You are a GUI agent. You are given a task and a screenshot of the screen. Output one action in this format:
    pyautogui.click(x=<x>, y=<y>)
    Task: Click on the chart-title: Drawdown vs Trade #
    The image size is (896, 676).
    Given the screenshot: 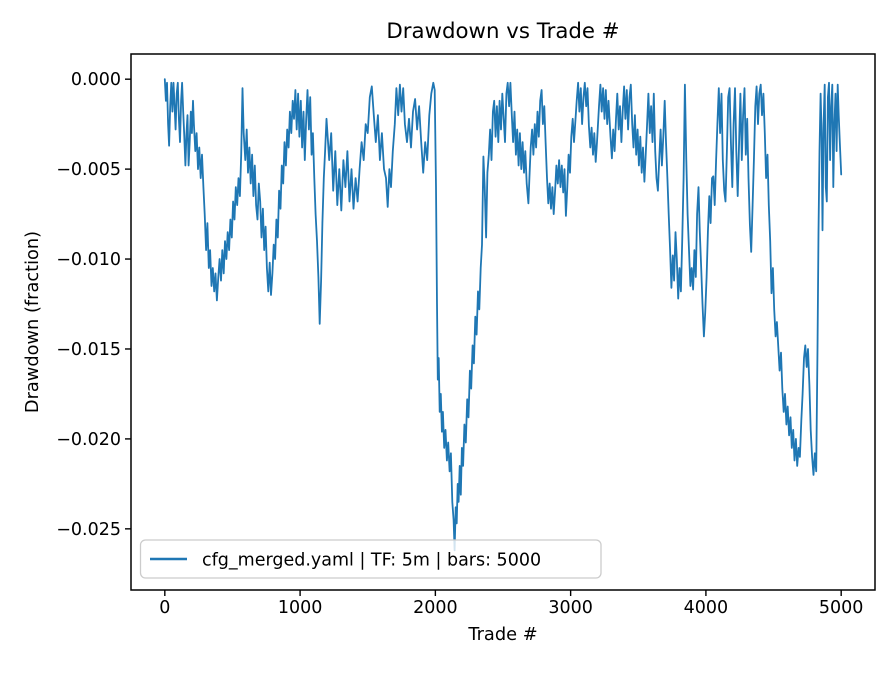 What is the action you would take?
    pyautogui.click(x=502, y=31)
    